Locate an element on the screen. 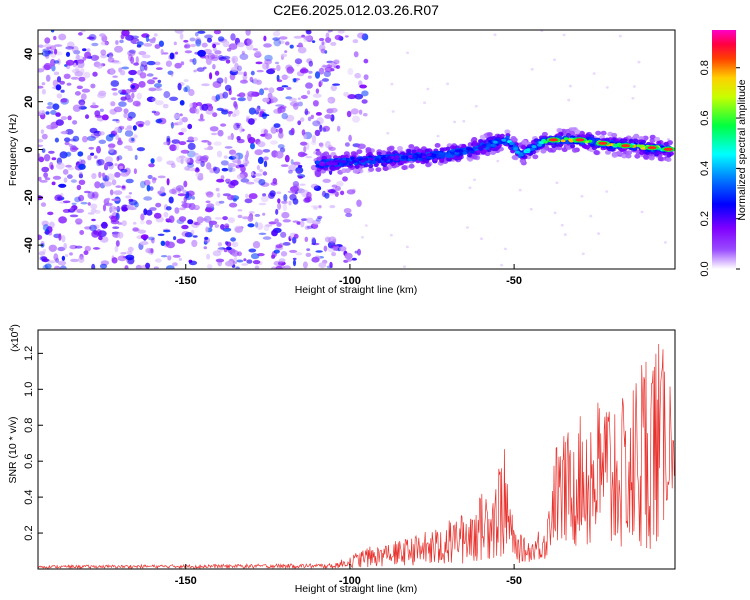  y-tick-label: 0 is located at coordinates (29, 149).